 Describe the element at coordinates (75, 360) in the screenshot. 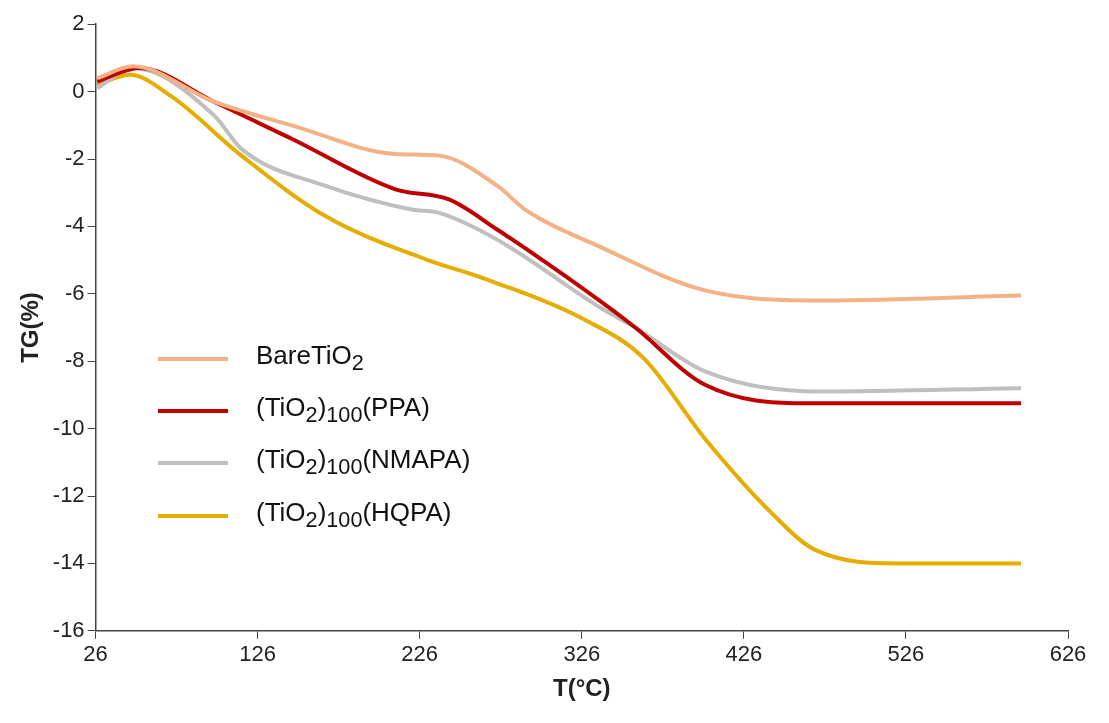

I see `y-tick-label: -8` at that location.